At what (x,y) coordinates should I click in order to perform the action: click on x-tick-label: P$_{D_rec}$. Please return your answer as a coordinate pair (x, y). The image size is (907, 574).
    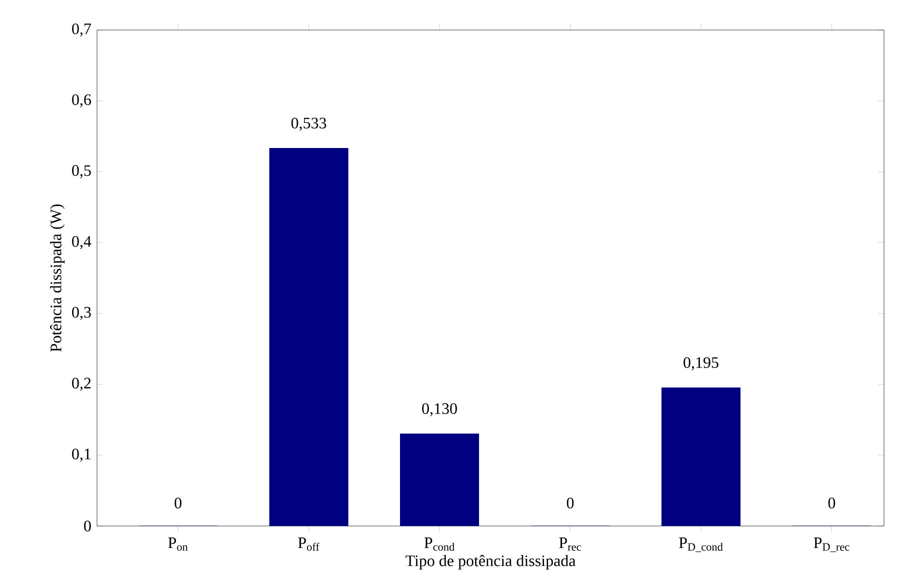
    Looking at the image, I should click on (832, 545).